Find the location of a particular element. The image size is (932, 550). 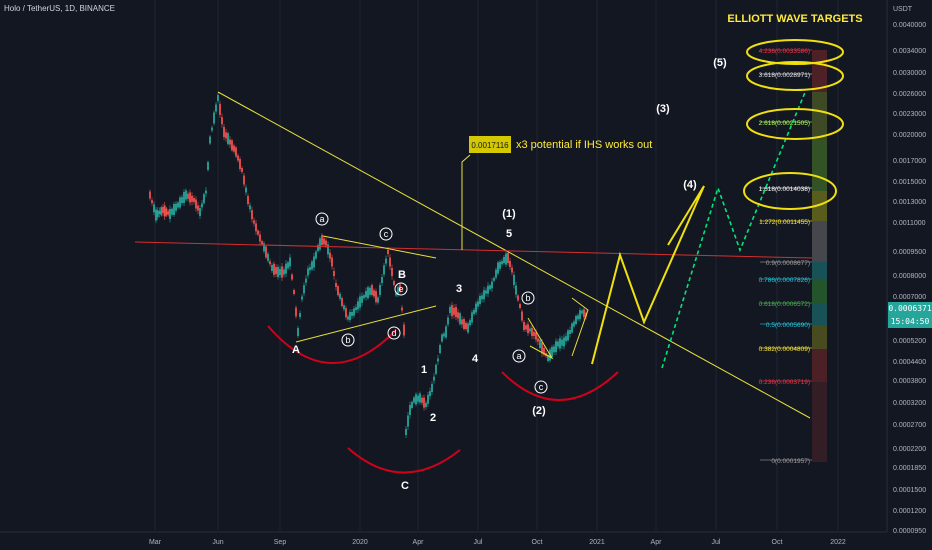

neckline is located at coordinates (473, 250).